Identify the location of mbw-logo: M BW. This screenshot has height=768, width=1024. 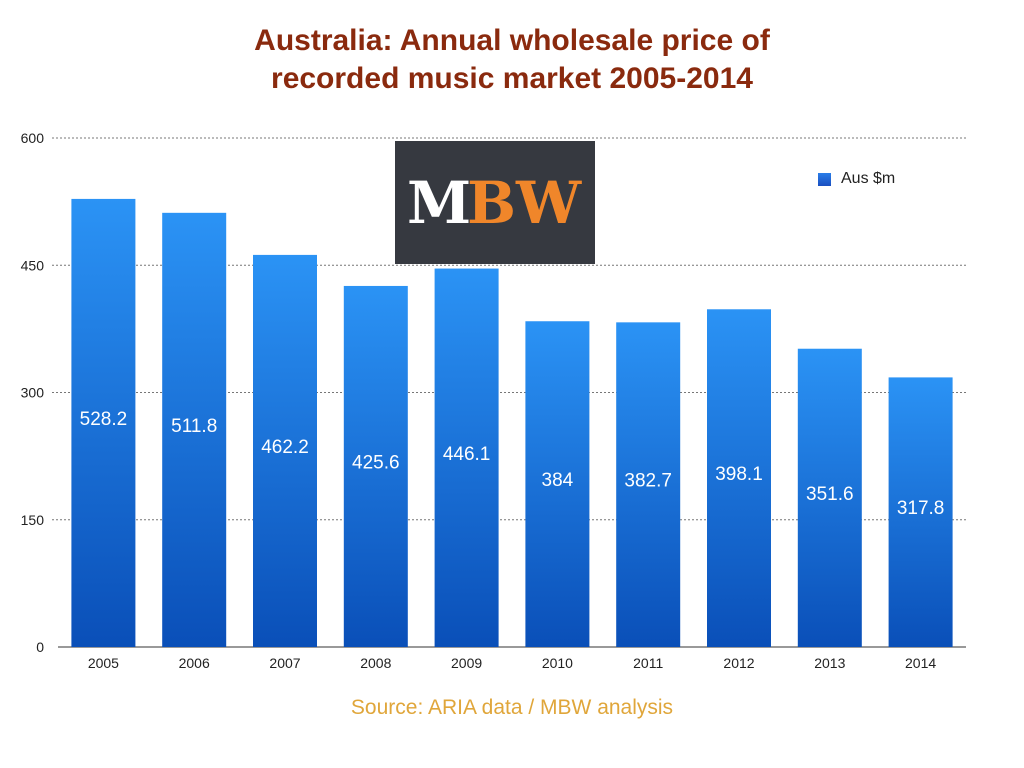
(495, 202).